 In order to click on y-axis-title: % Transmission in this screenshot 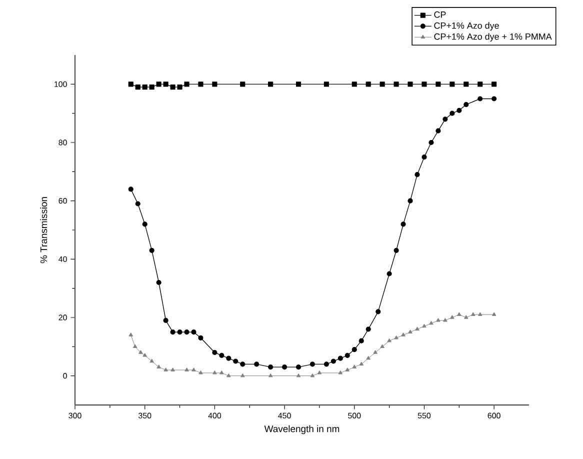, I will do `click(44, 230)`.